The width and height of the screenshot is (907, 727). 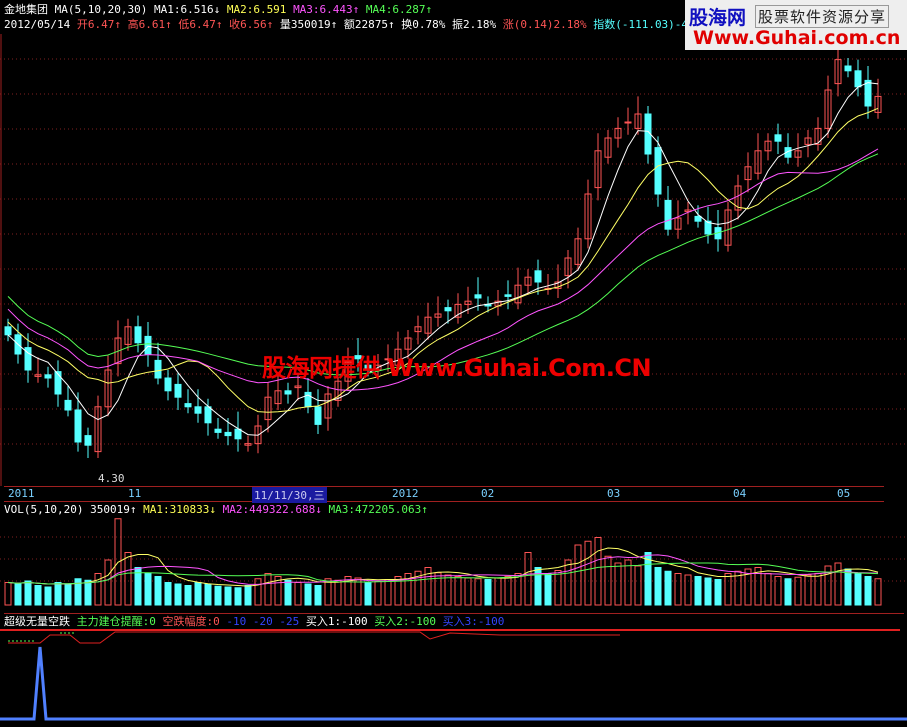 I want to click on date-tick: 04, so click(x=740, y=493).